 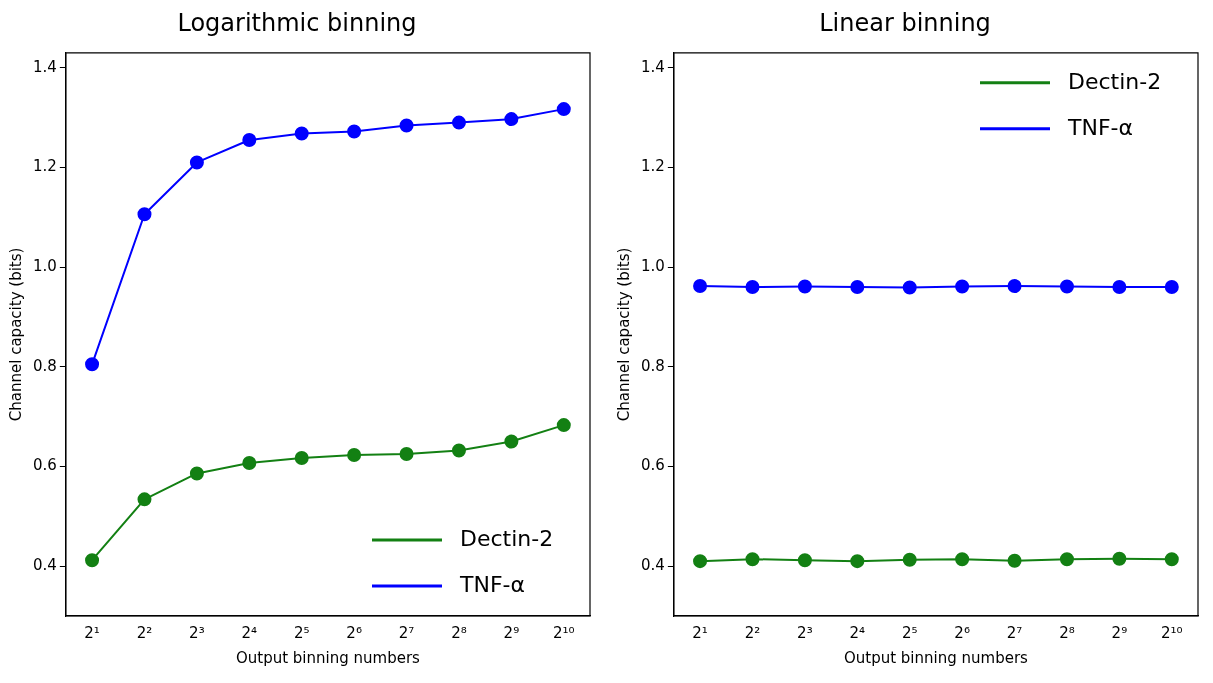 I want to click on chart-title: Linear binning, so click(x=905, y=22).